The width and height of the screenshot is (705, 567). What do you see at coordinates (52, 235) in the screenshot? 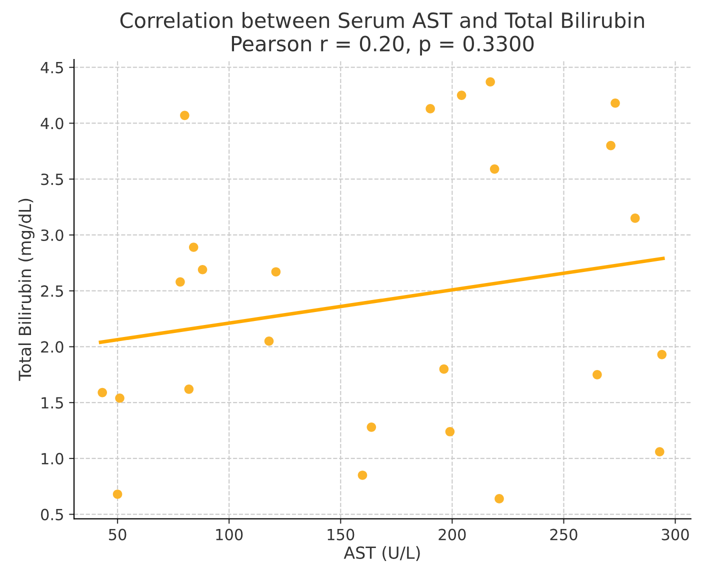
I see `y-tick-label: 3.0` at bounding box center [52, 235].